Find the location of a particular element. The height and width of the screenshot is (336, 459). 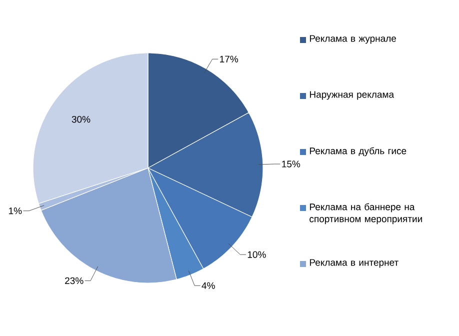

legend-label: Реклама в интернет is located at coordinates (354, 263).